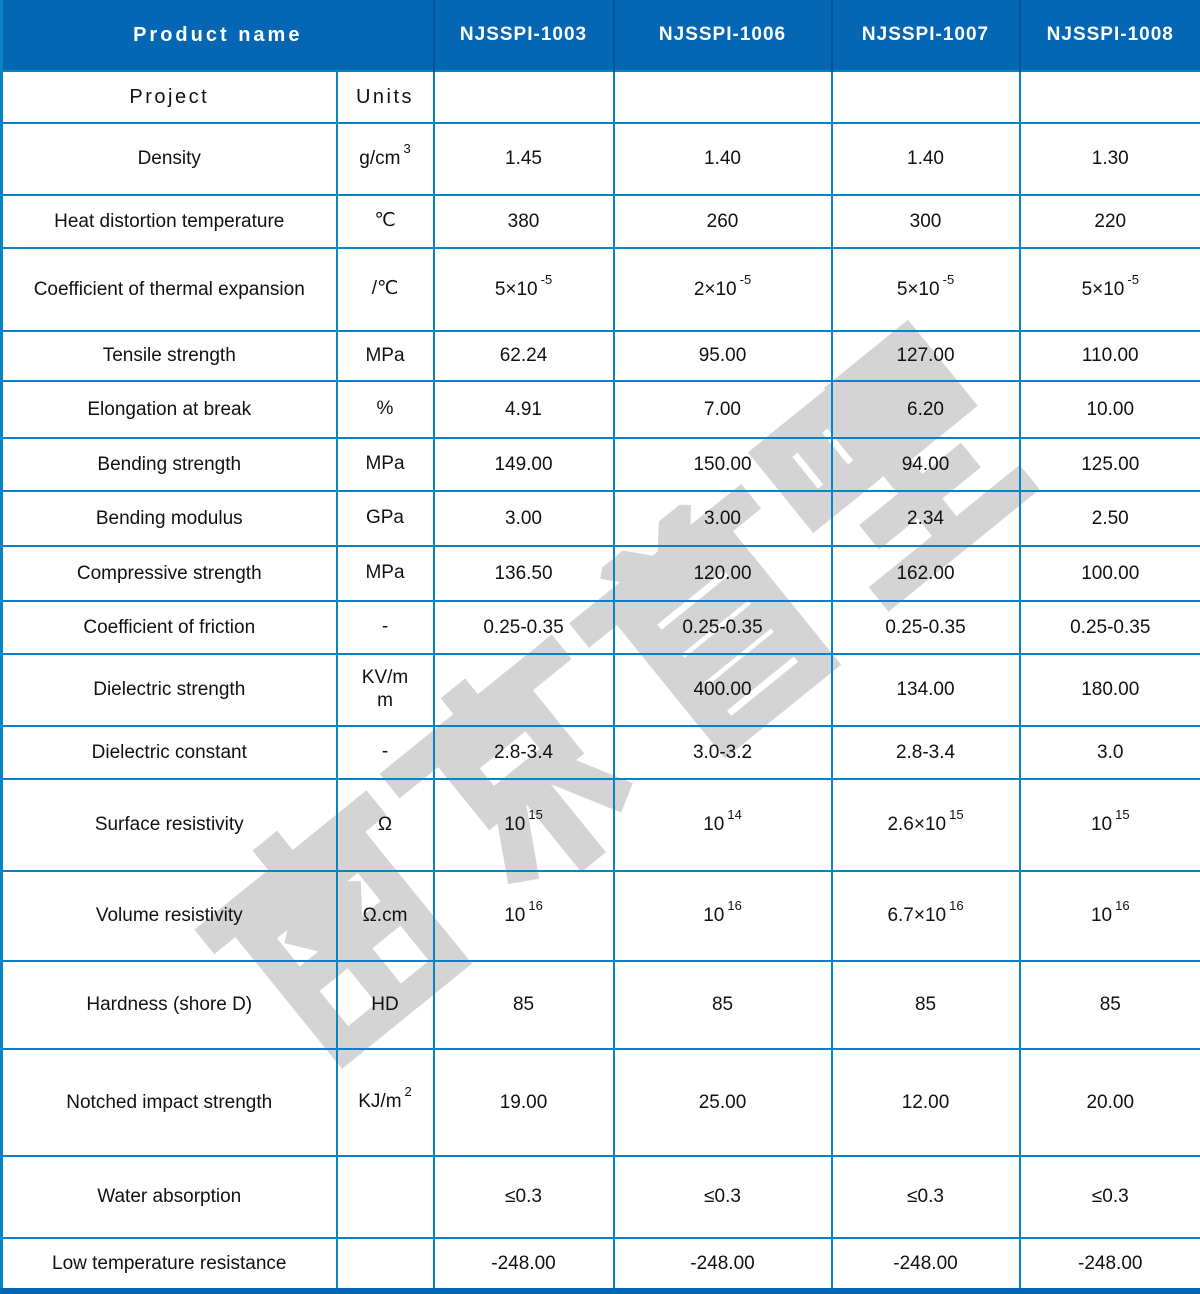 The image size is (1200, 1294). Describe the element at coordinates (956, 814) in the screenshot. I see `superscript: 15` at that location.